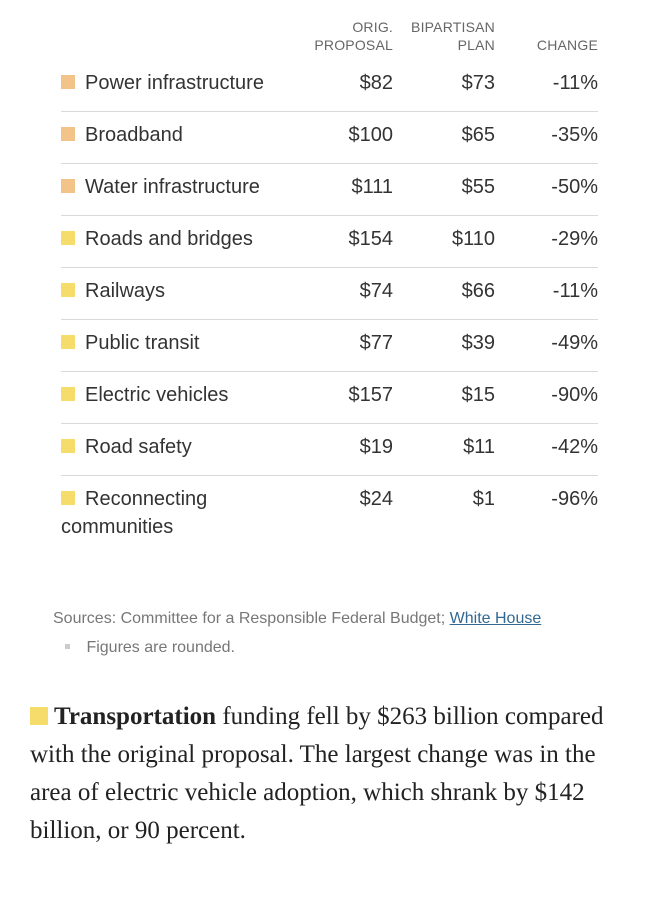 The height and width of the screenshot is (900, 659). What do you see at coordinates (191, 135) in the screenshot?
I see `row-label: Broadband` at bounding box center [191, 135].